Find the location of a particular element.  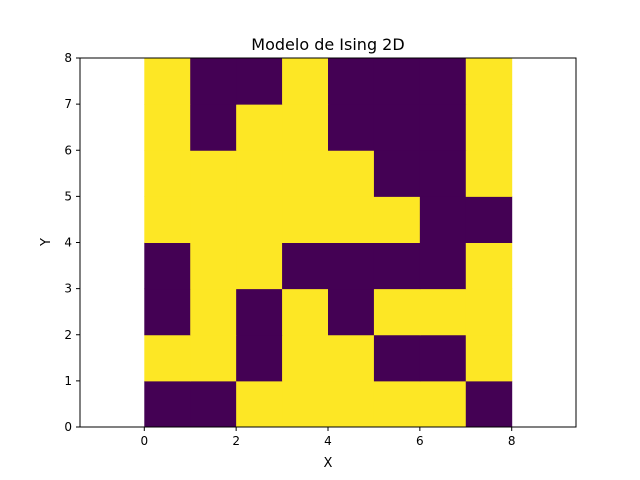

x-tick-label: 0 is located at coordinates (144, 441).